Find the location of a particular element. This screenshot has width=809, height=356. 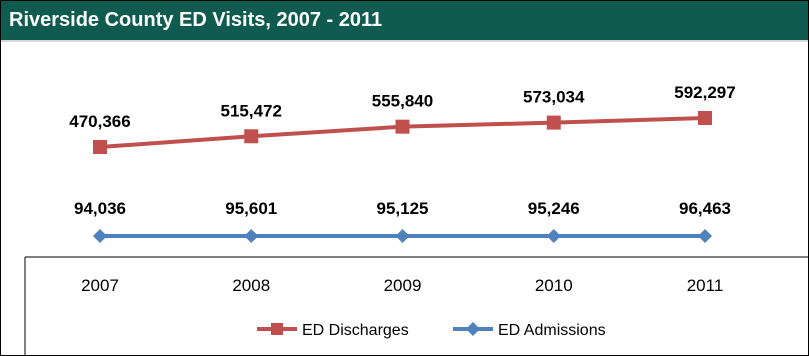

x-axis: 2007 2008 2009 2010 2011 is located at coordinates (402, 285).